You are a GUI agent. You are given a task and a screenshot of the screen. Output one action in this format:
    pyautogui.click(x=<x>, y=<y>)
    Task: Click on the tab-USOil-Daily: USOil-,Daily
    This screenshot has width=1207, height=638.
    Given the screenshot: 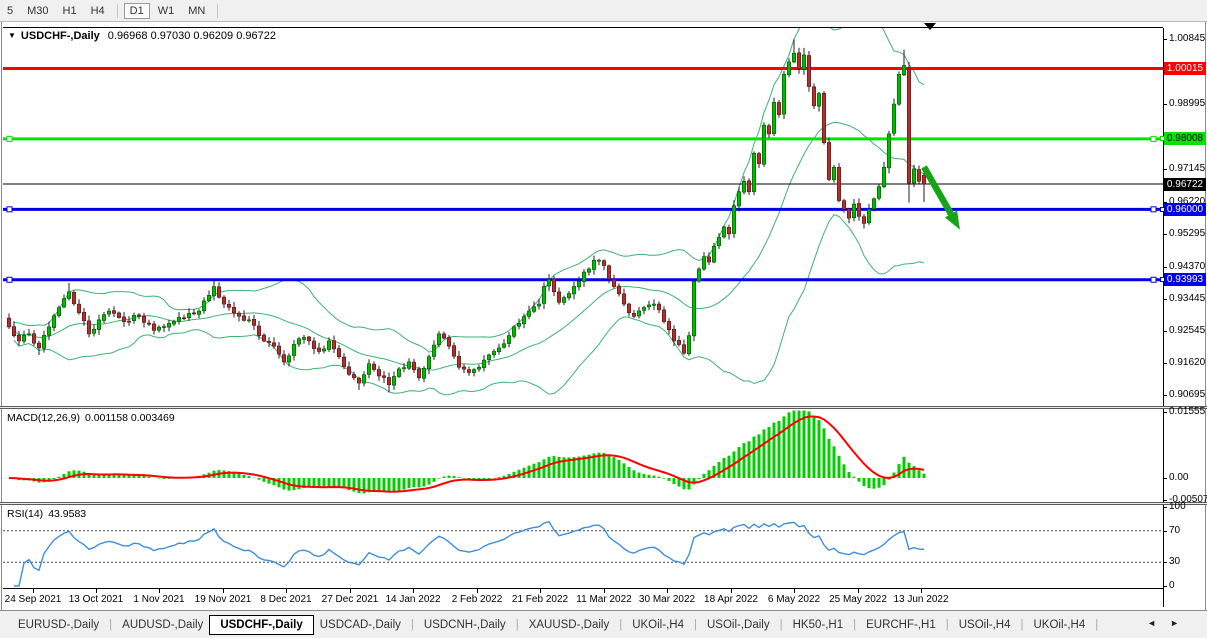 What is the action you would take?
    pyautogui.click(x=738, y=624)
    